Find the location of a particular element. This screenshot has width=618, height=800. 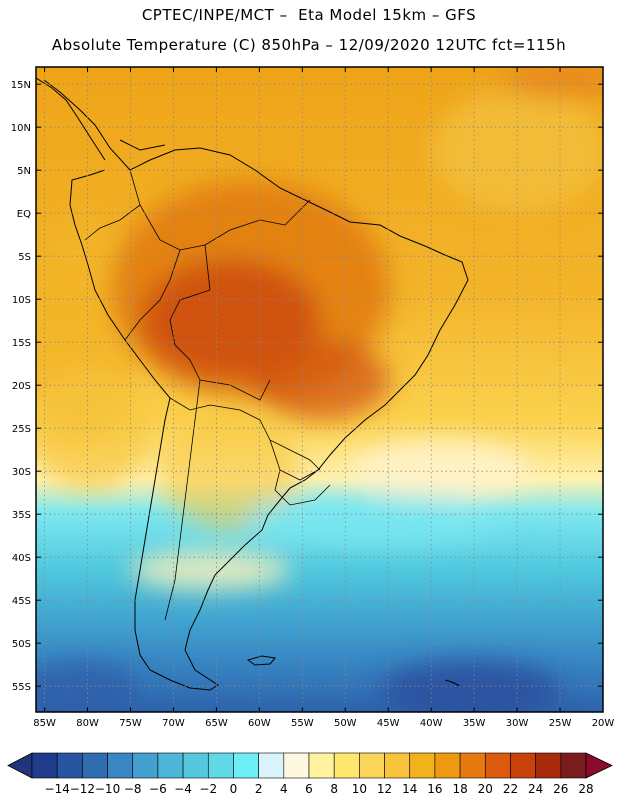

lon-tick-label: 25W is located at coordinates (560, 723).